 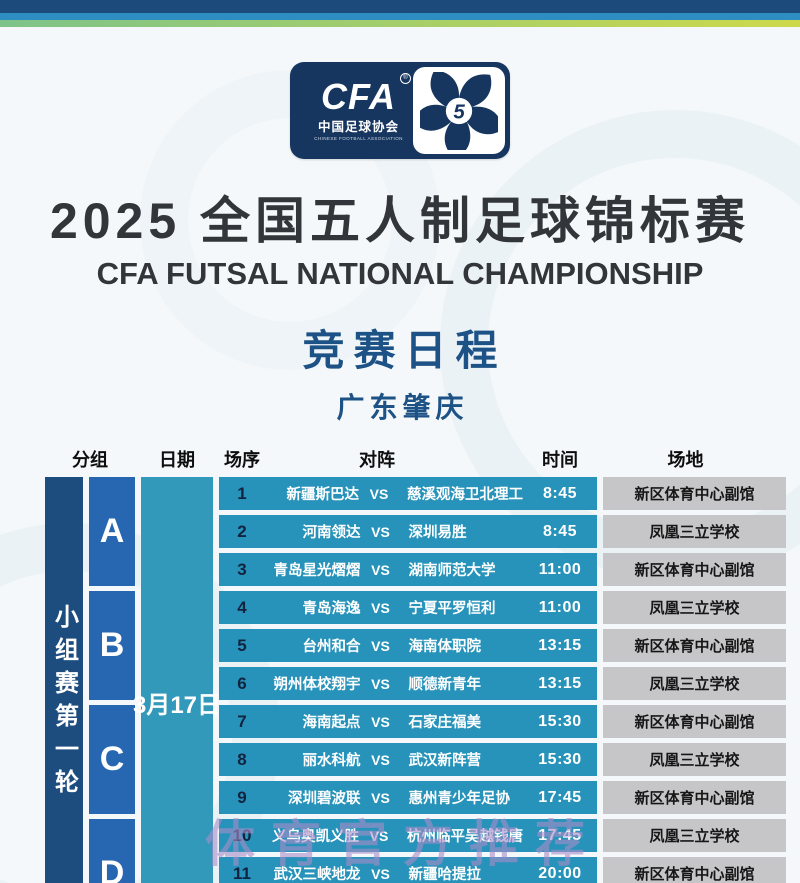 What do you see at coordinates (112, 531) in the screenshot?
I see `group-cell-a: A` at bounding box center [112, 531].